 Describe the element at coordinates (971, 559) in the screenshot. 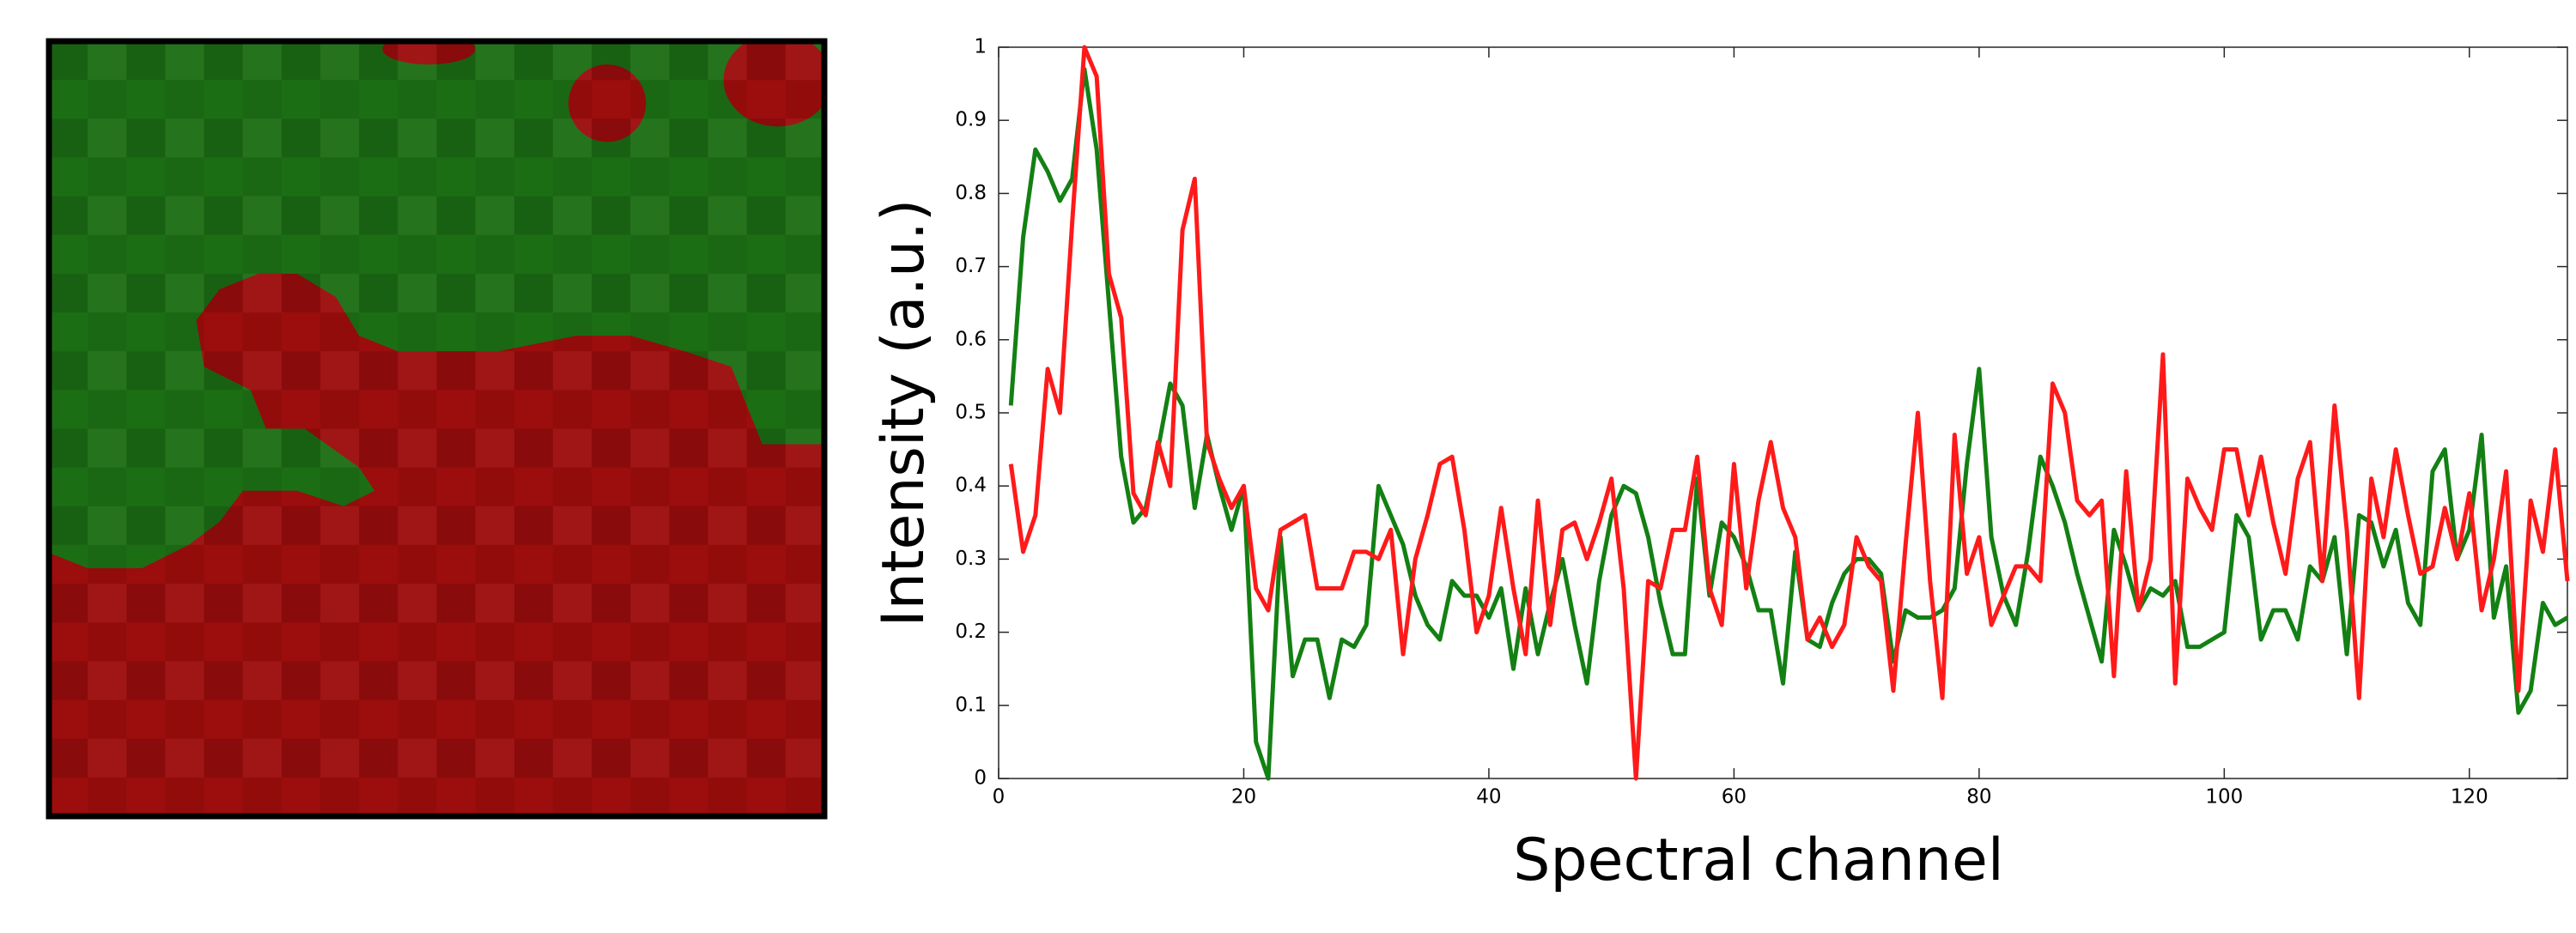

I see `y-tick-label: 0.3` at that location.